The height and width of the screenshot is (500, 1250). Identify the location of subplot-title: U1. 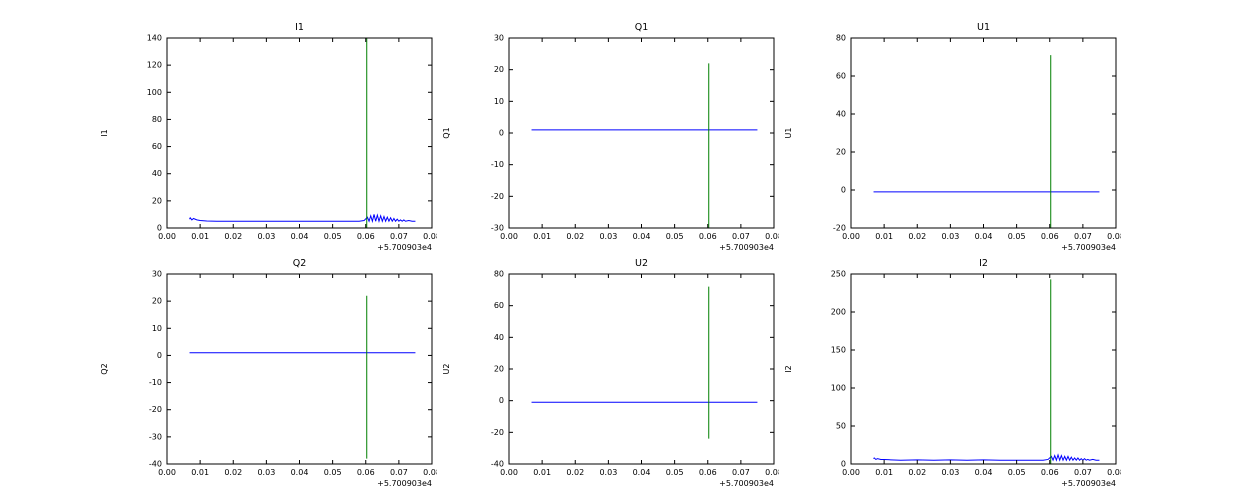
(983, 27).